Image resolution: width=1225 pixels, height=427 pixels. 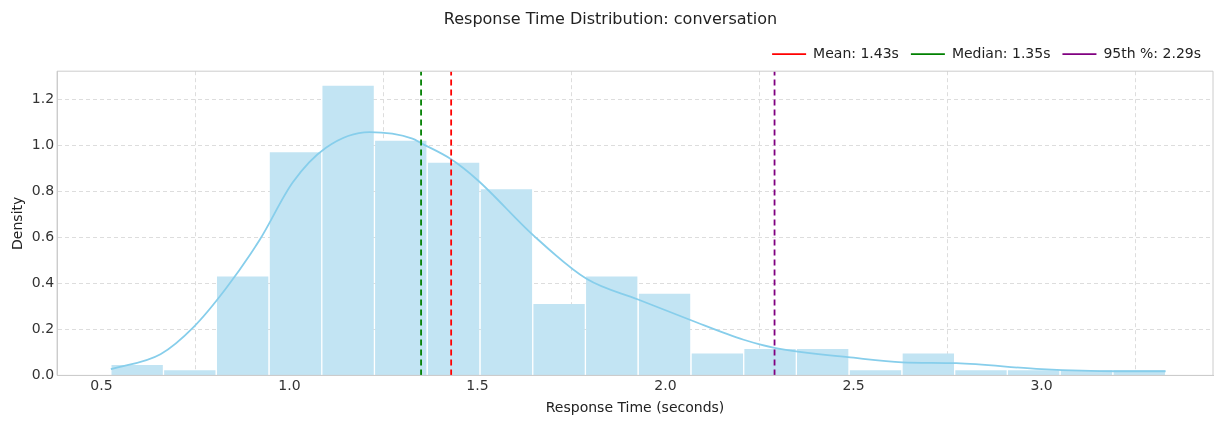 I want to click on x-tick-label: 0.5, so click(x=101, y=385).